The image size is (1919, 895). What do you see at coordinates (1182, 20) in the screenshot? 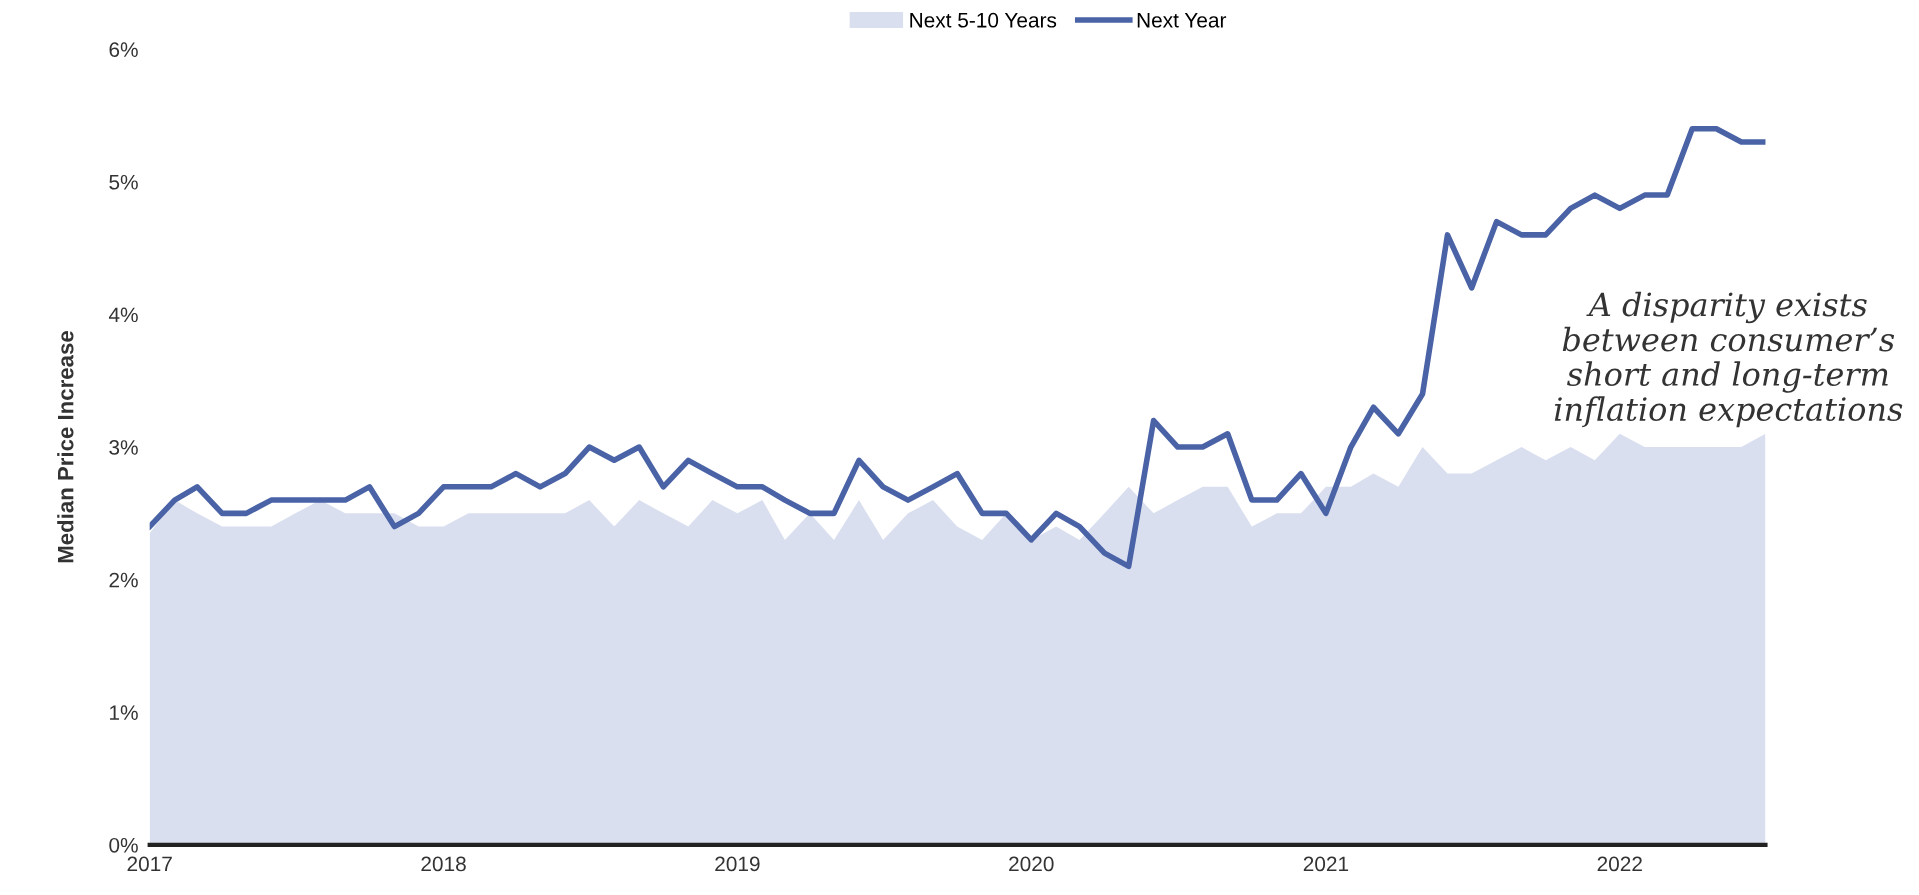
I see `legend-label: Next Year` at bounding box center [1182, 20].